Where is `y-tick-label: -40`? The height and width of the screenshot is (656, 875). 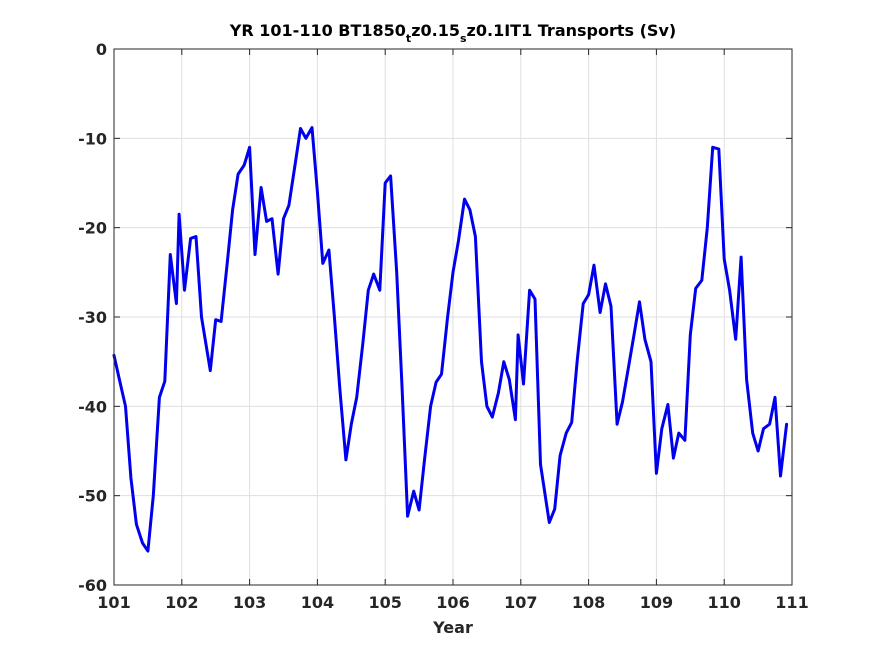 y-tick-label: -40 is located at coordinates (92, 406).